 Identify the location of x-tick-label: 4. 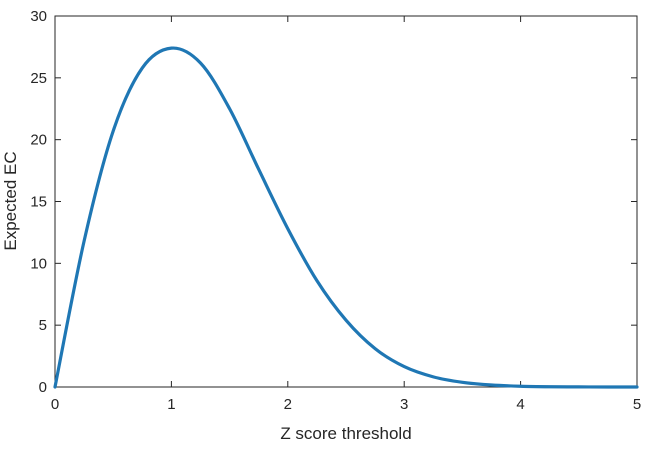
(520, 404).